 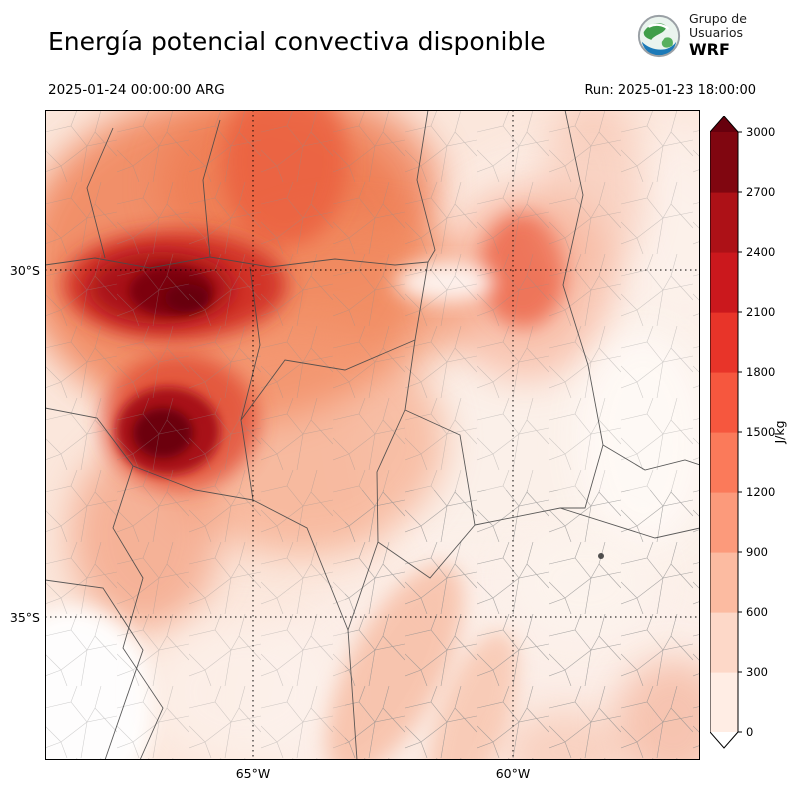 I want to click on logo-text: Grupo de Usuarios WRF, so click(x=718, y=35).